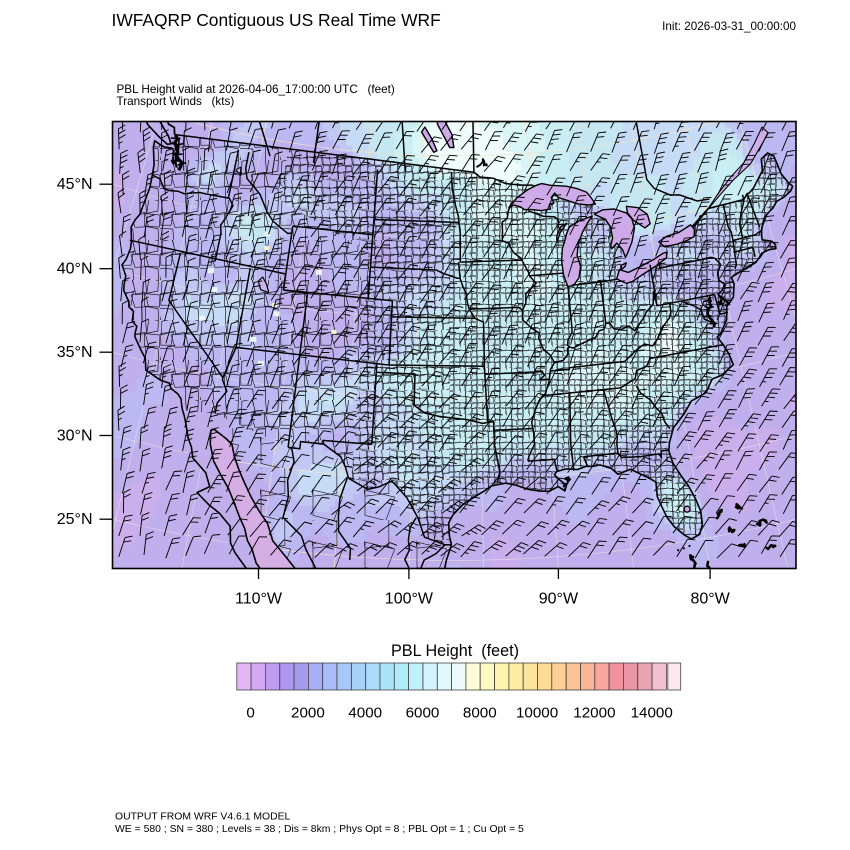  What do you see at coordinates (480, 713) in the screenshot?
I see `svg-text: 8000` at bounding box center [480, 713].